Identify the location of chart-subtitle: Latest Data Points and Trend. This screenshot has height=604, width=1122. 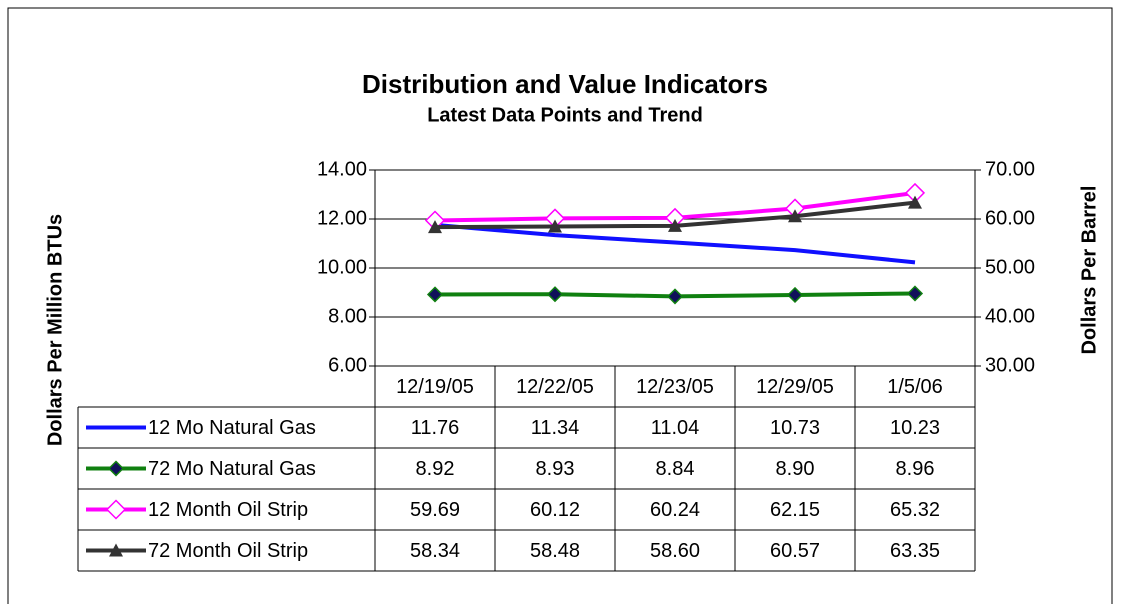
(565, 115).